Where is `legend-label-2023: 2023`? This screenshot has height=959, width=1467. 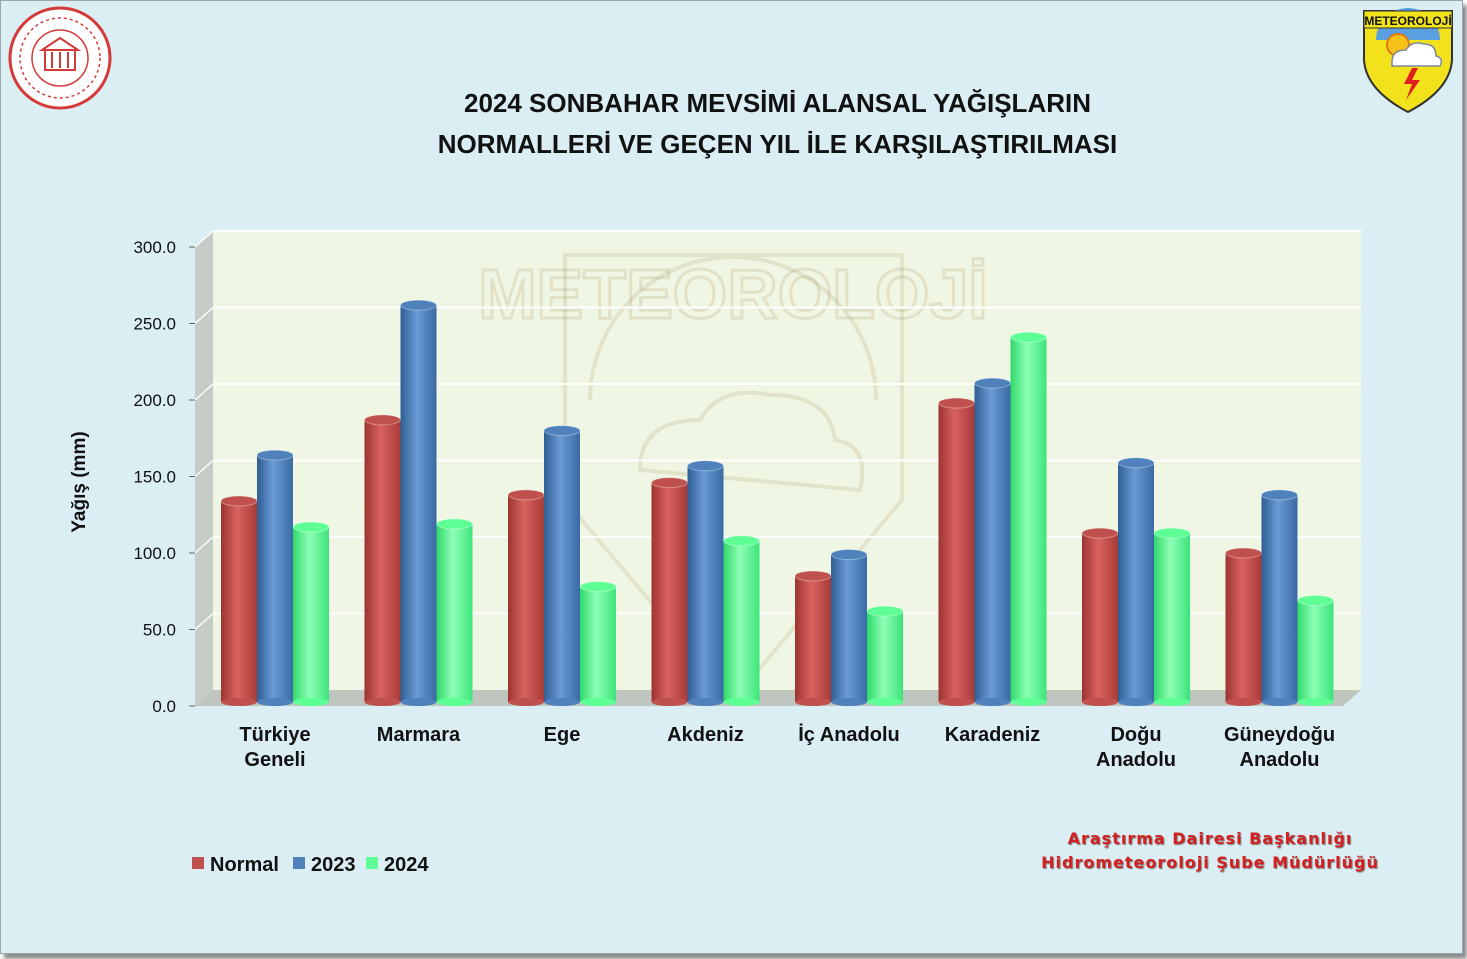 legend-label-2023: 2023 is located at coordinates (333, 865).